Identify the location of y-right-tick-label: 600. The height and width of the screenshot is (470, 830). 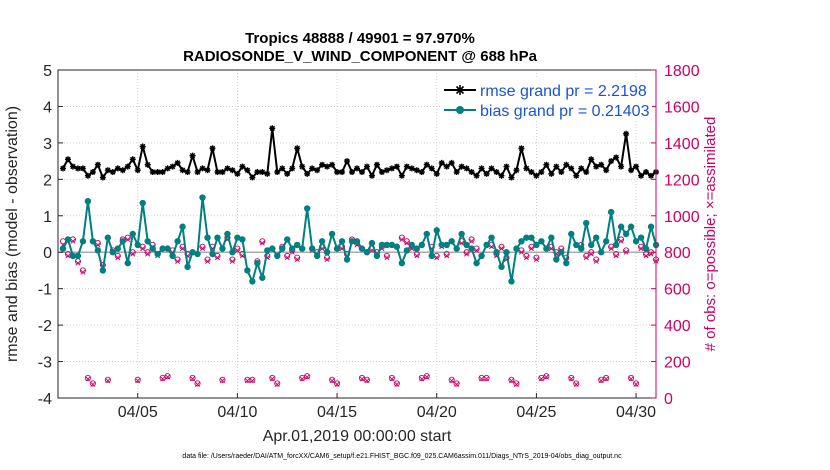
(677, 290).